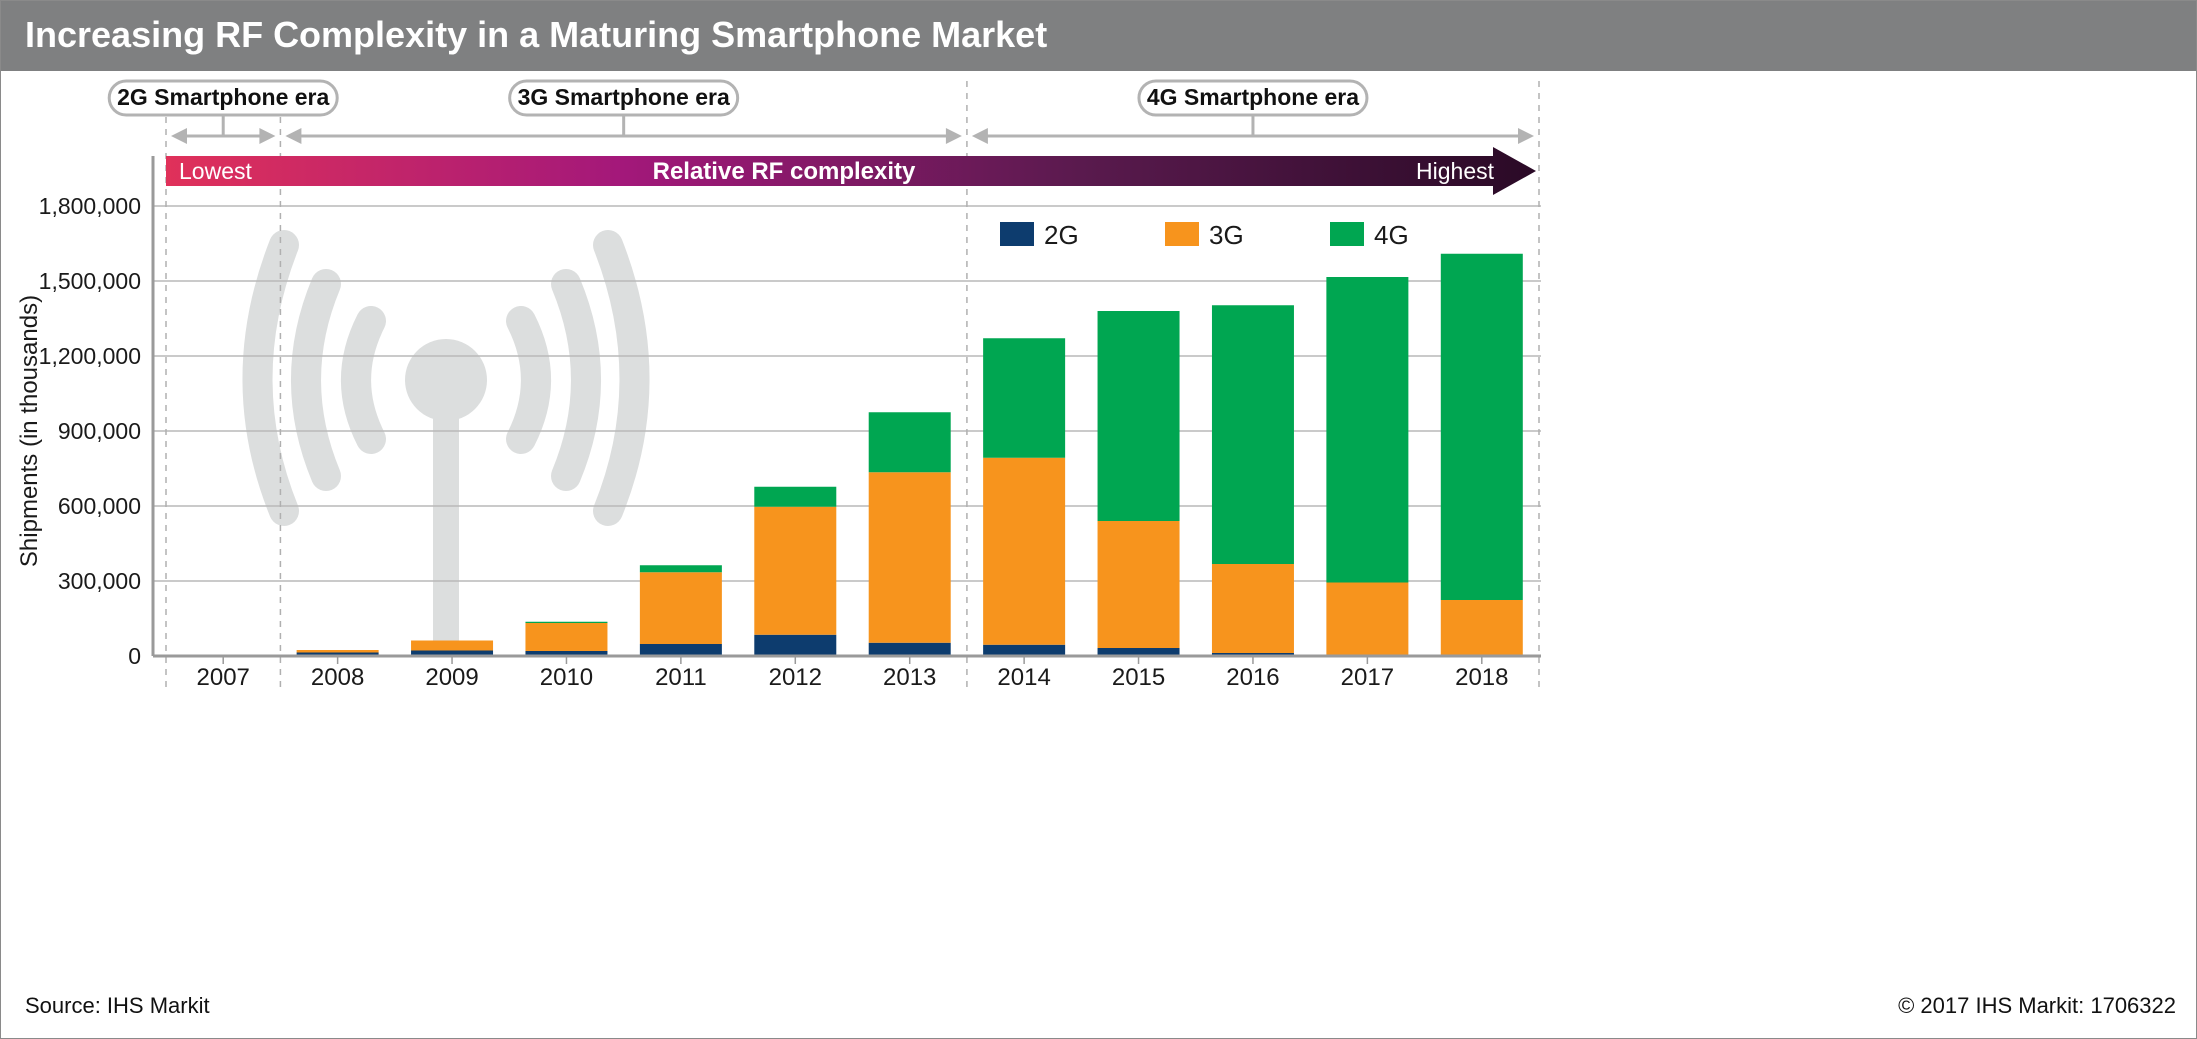  Describe the element at coordinates (452, 653) in the screenshot. I see `bar-2g-2009` at that location.